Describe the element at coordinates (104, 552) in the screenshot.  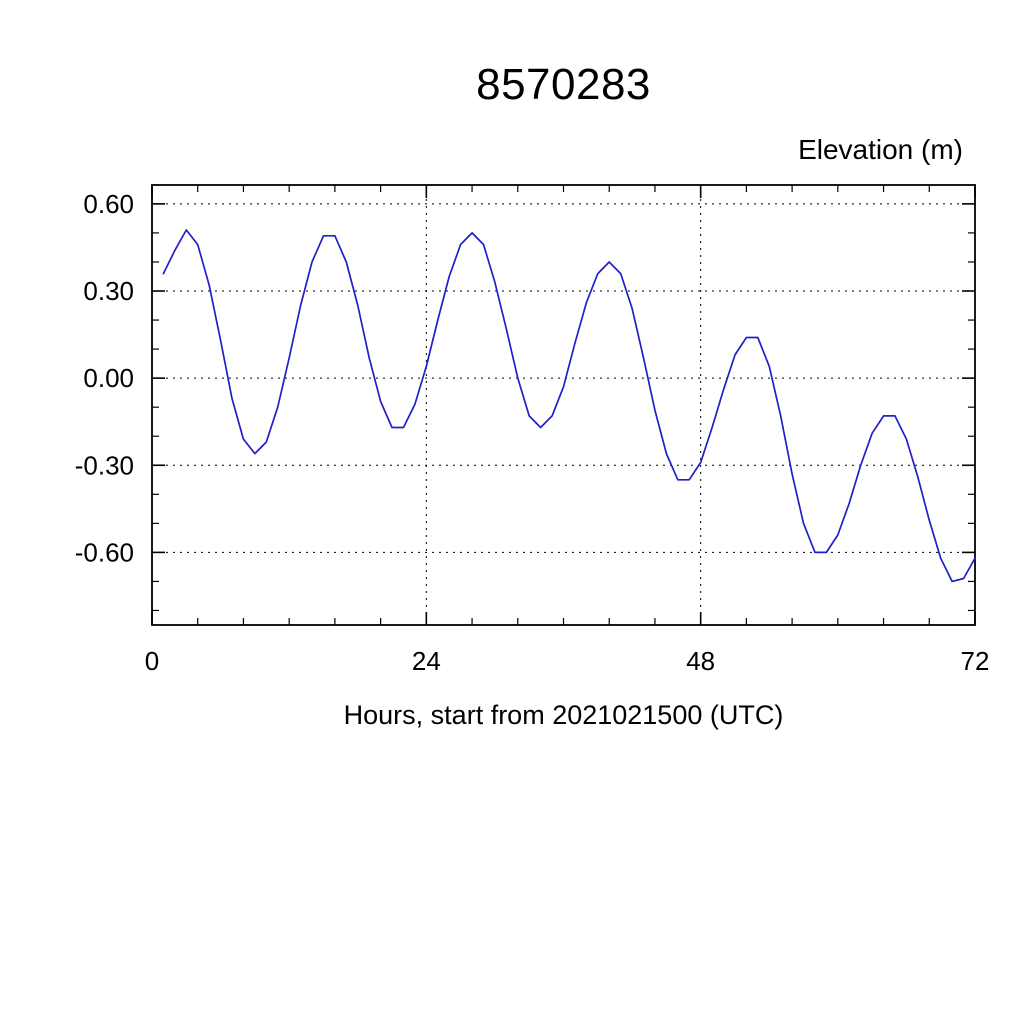
I see `y-tick-label: -0.60` at that location.